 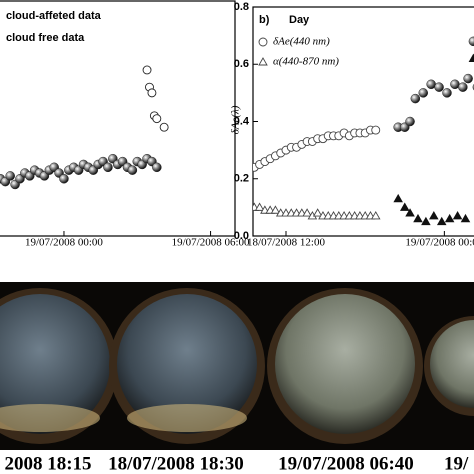 I want to click on plot-area, so click(x=84, y=127).